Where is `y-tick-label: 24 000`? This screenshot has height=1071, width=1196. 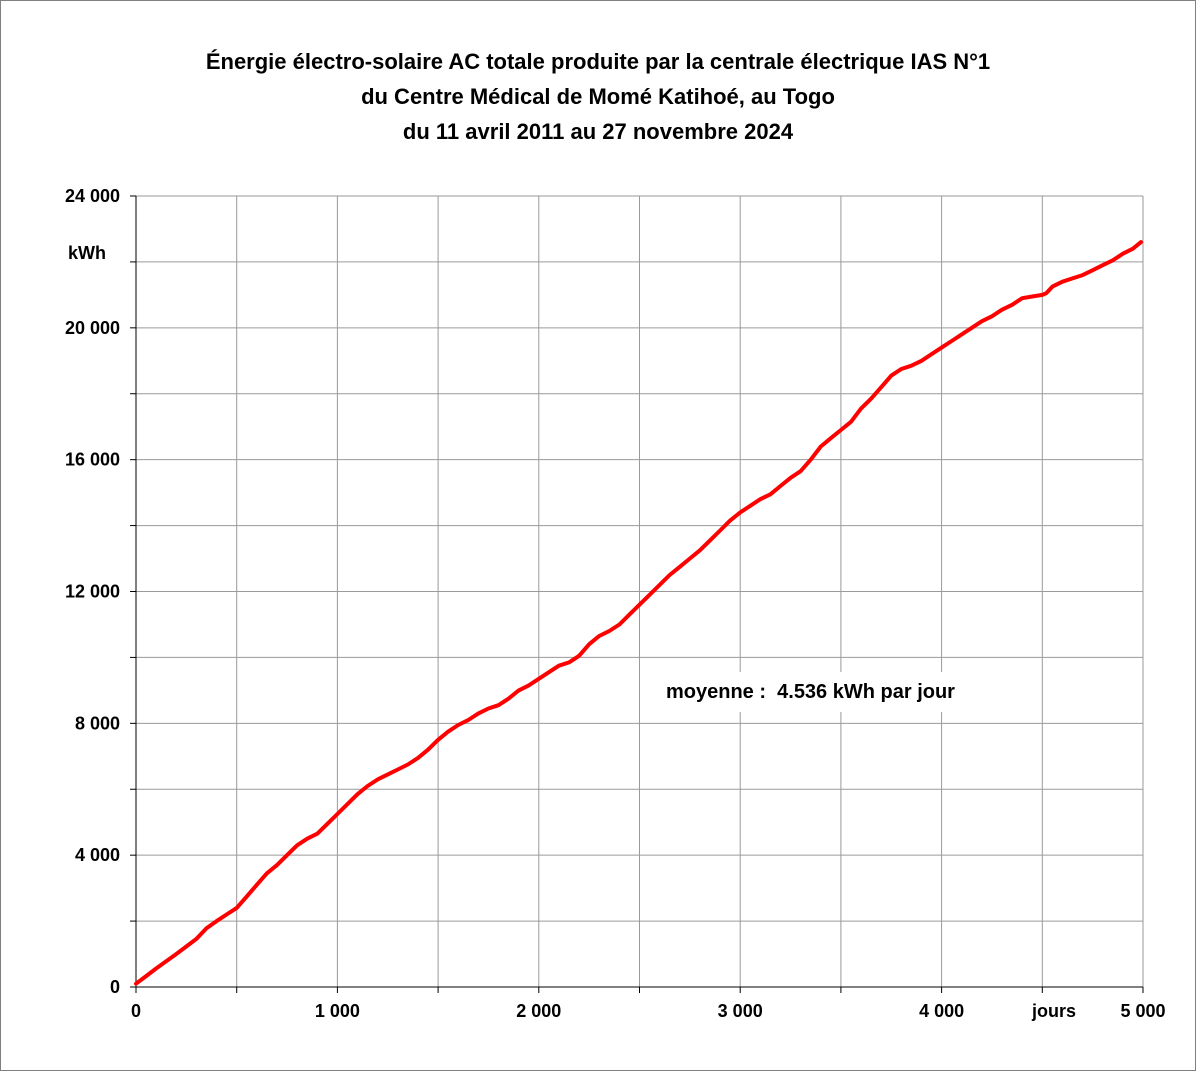
y-tick-label: 24 000 is located at coordinates (92, 196).